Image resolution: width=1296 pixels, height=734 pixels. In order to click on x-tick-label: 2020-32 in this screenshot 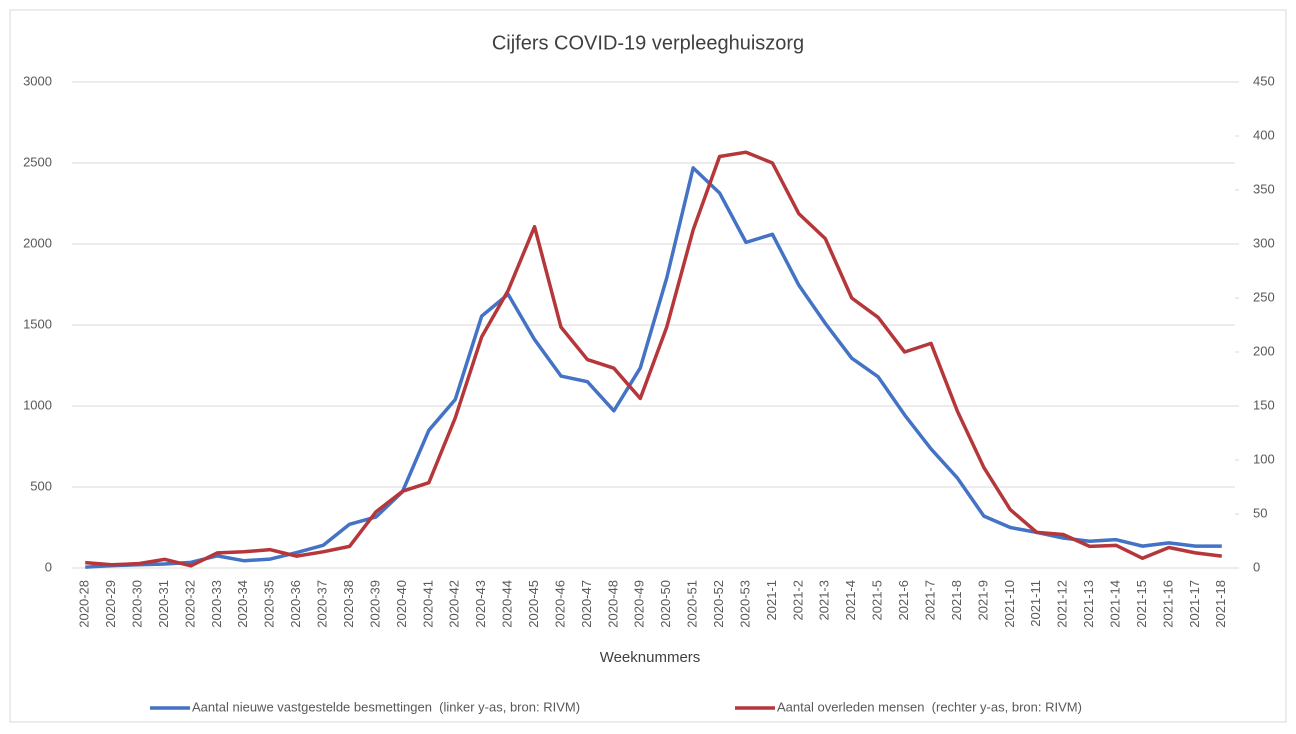, I will do `click(189, 604)`.